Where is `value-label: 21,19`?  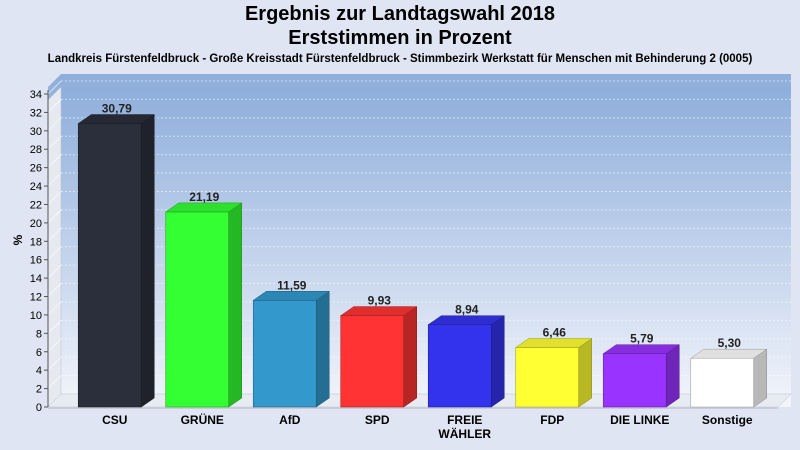 value-label: 21,19 is located at coordinates (204, 197).